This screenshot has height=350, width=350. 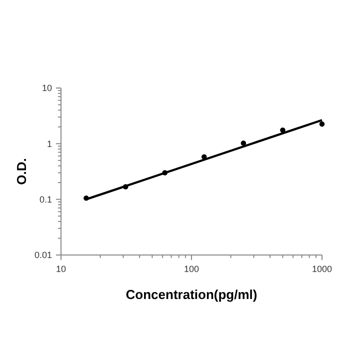 What do you see at coordinates (47, 88) in the screenshot?
I see `y-tick-label: 10` at bounding box center [47, 88].